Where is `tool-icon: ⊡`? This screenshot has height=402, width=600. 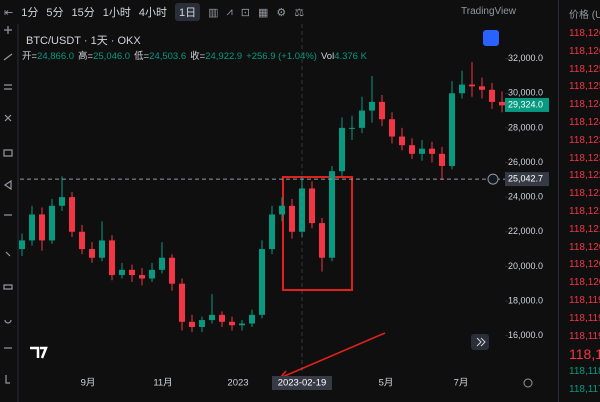
tool-icon: ⊡ is located at coordinates (245, 12).